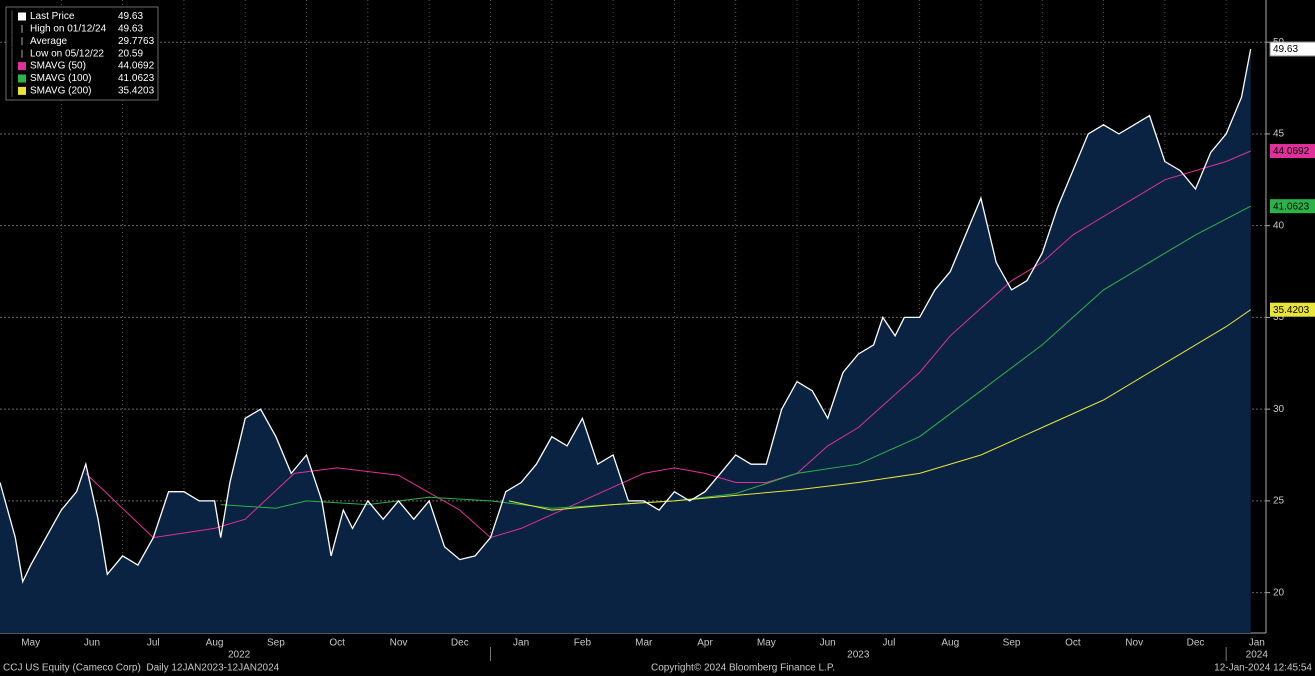  Describe the element at coordinates (61, 78) in the screenshot. I see `legend-label: SMAVG (100)` at that location.